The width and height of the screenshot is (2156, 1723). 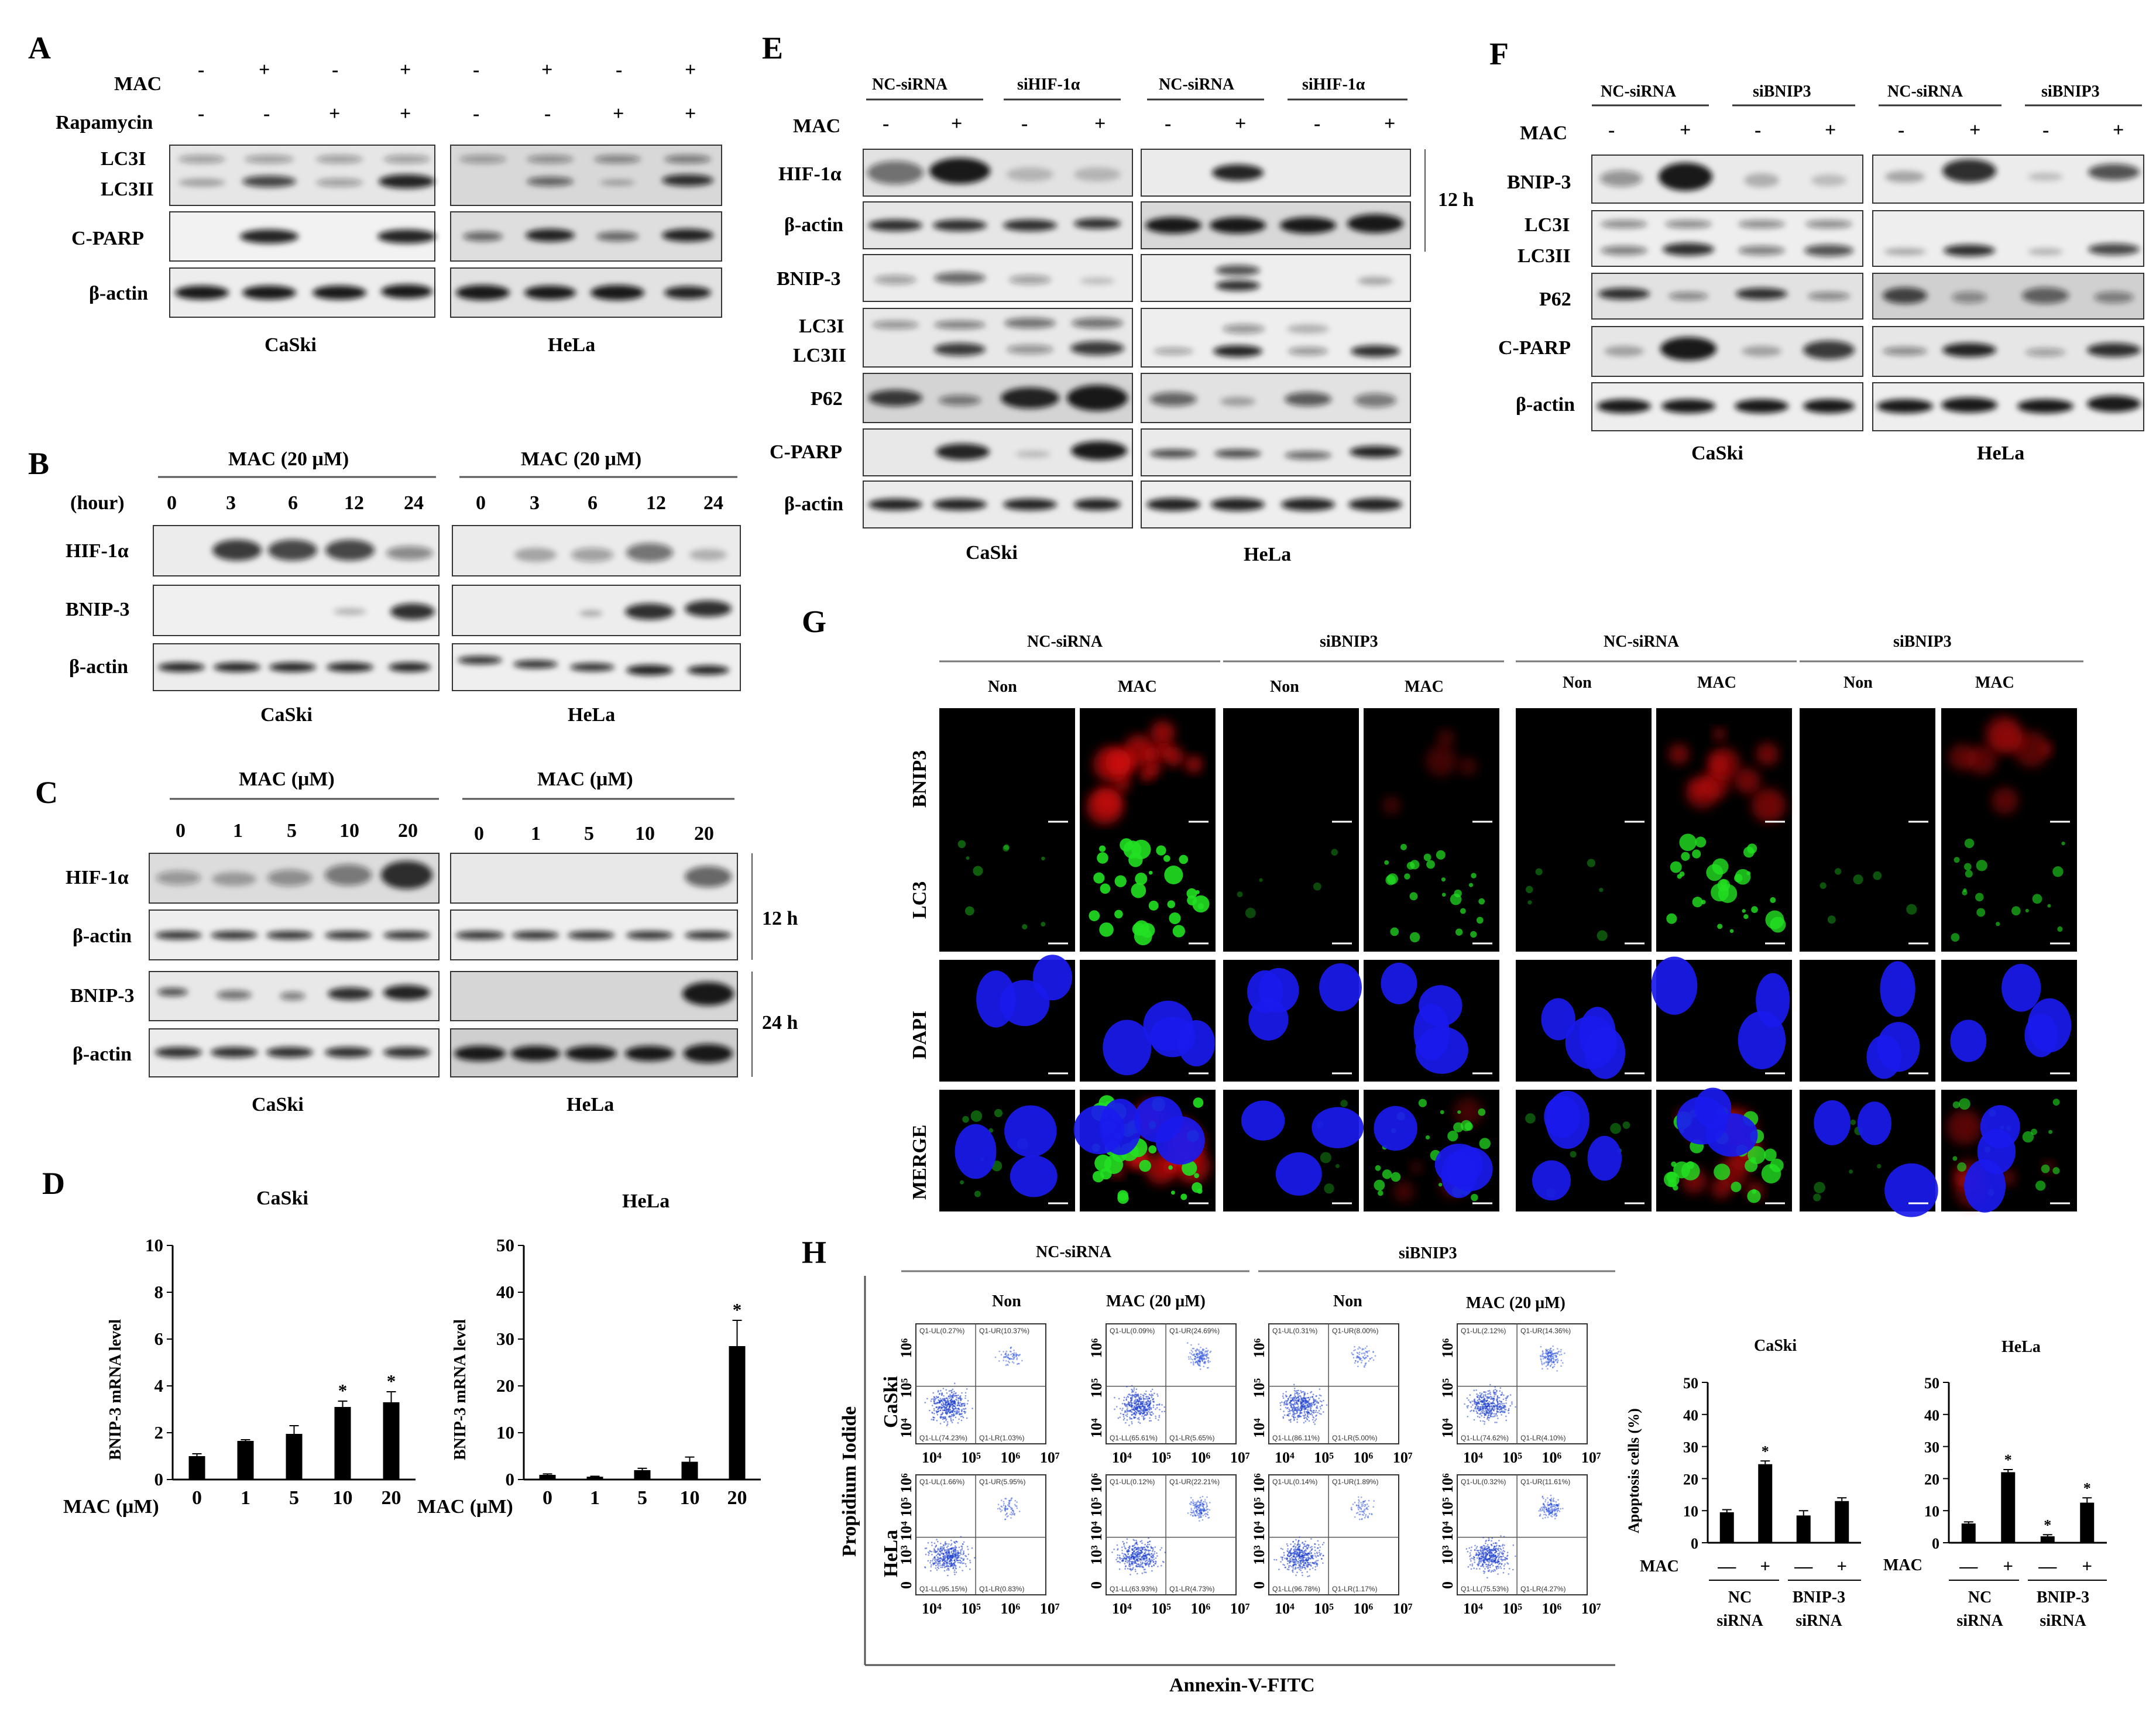 I want to click on chart-d-hela-xlabel: MAC (μM), so click(x=465, y=1507).